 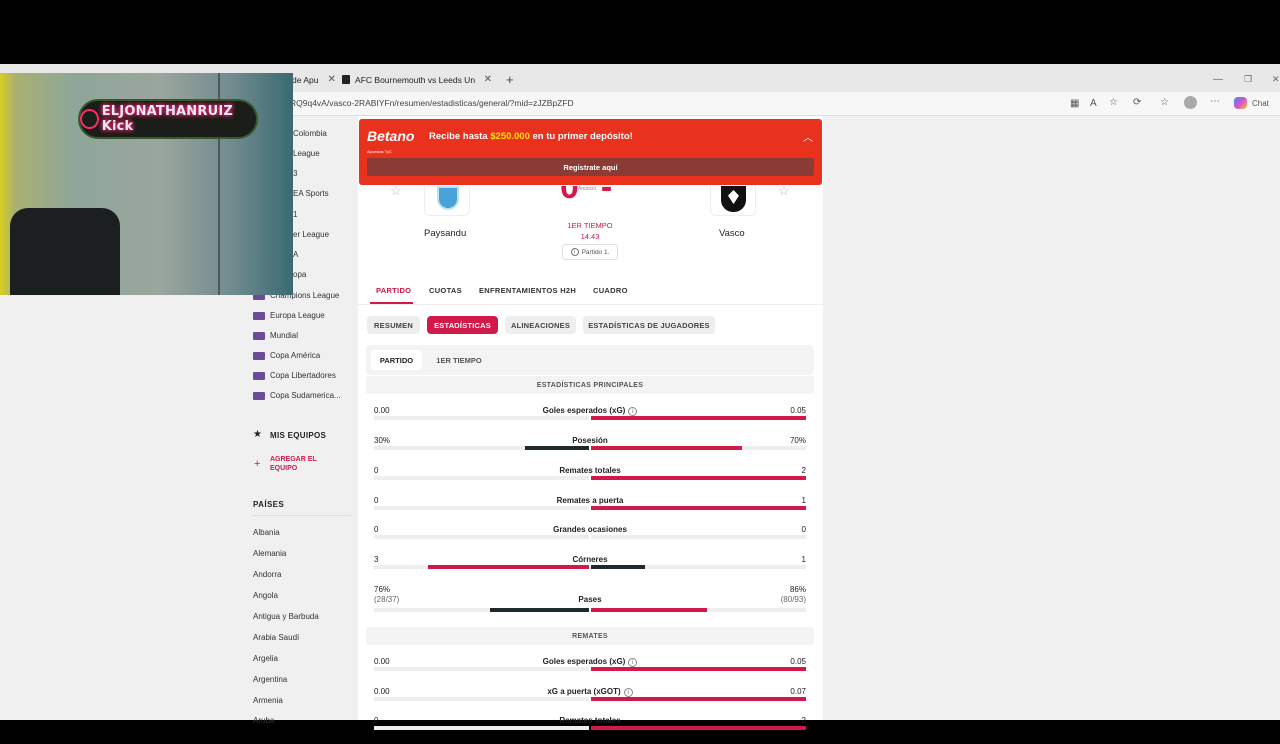 What do you see at coordinates (1113, 102) in the screenshot?
I see `favorite-star-icon: ☆` at bounding box center [1113, 102].